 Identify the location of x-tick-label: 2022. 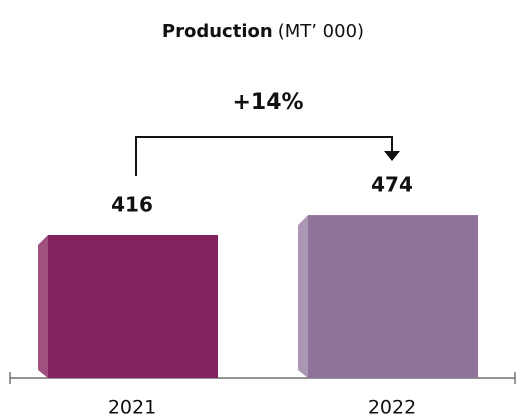
(392, 408).